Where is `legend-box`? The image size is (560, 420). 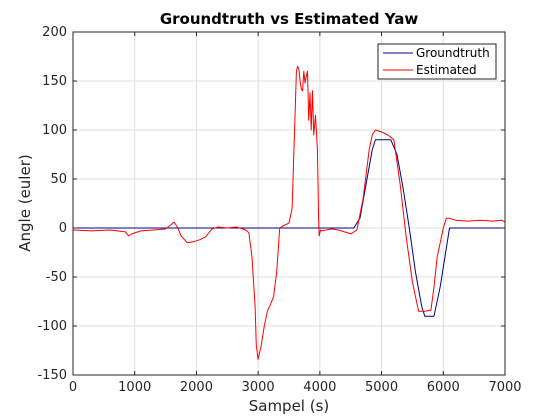 legend-box is located at coordinates (437, 61).